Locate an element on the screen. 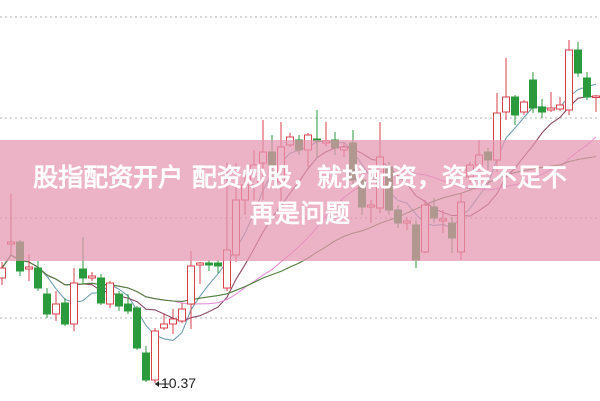  low-price-label: 10.37 is located at coordinates (179, 383).